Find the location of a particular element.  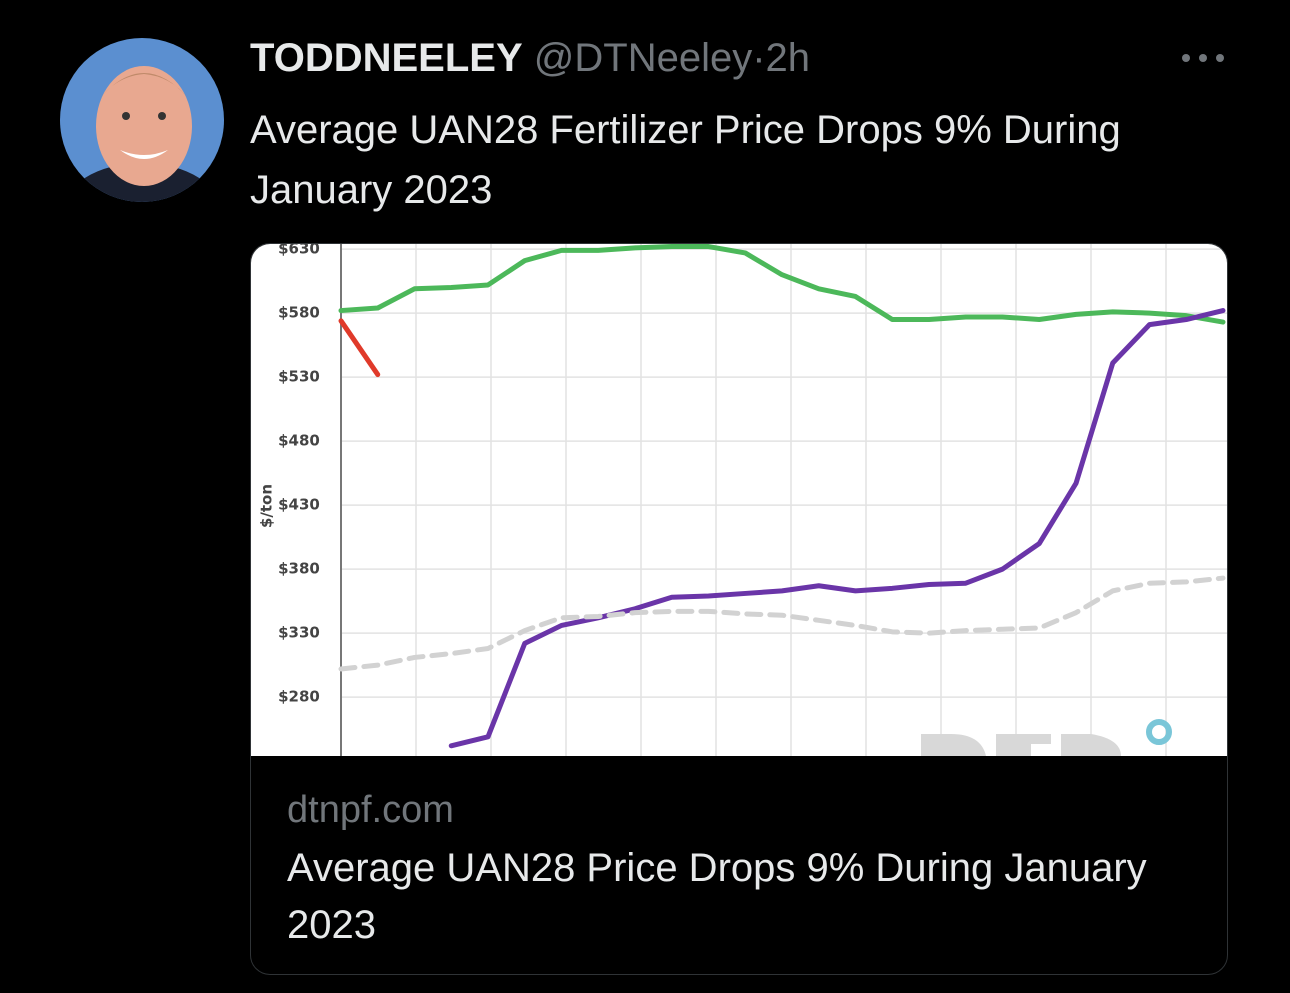

y-tick-label: $430 is located at coordinates (299, 505).